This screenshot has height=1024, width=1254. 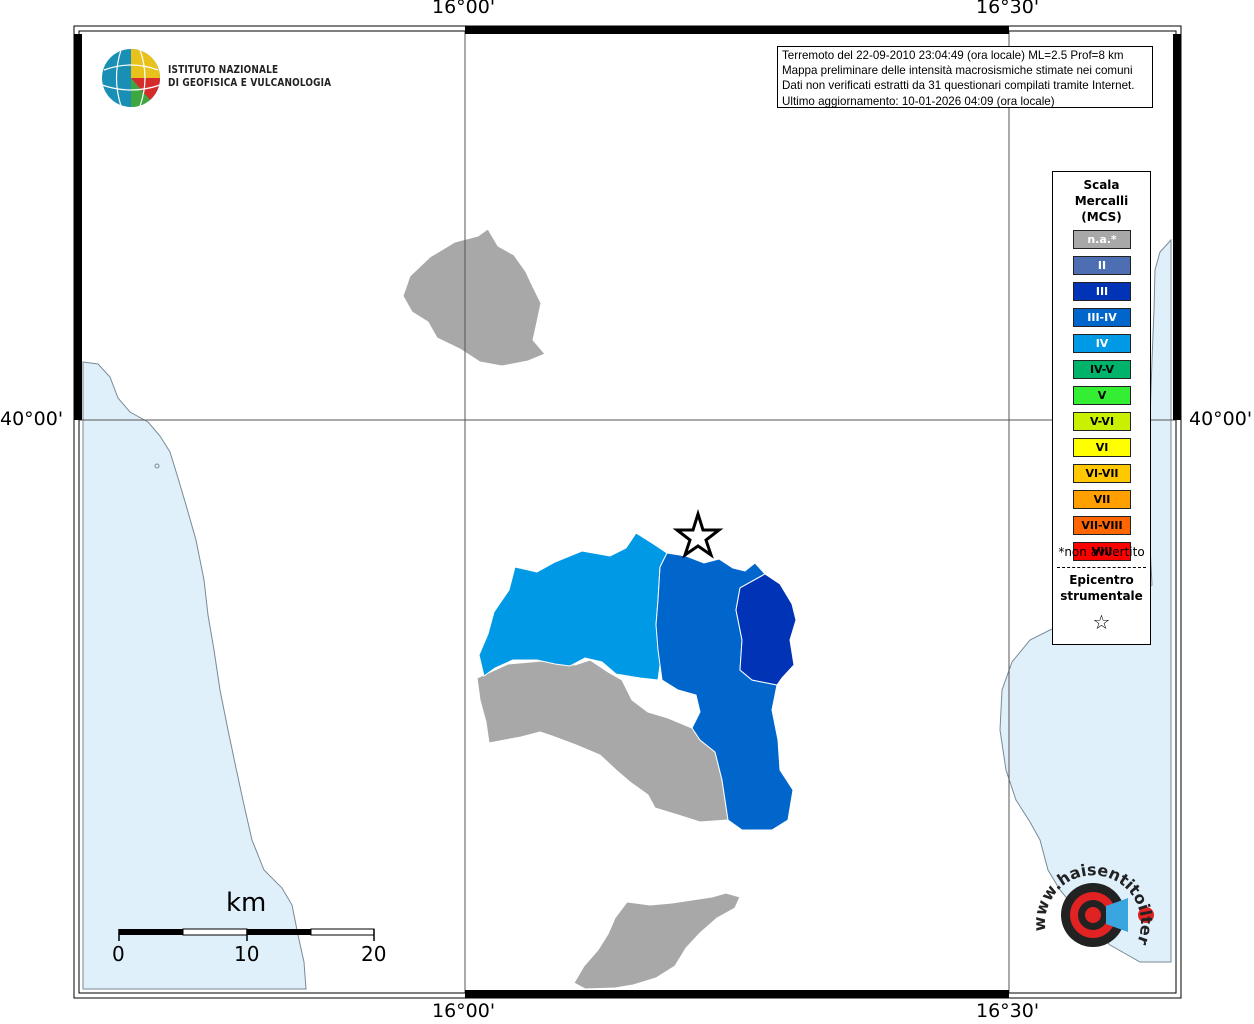 What do you see at coordinates (464, 9) in the screenshot?
I see `tick-lon-top-left: 16°00'` at bounding box center [464, 9].